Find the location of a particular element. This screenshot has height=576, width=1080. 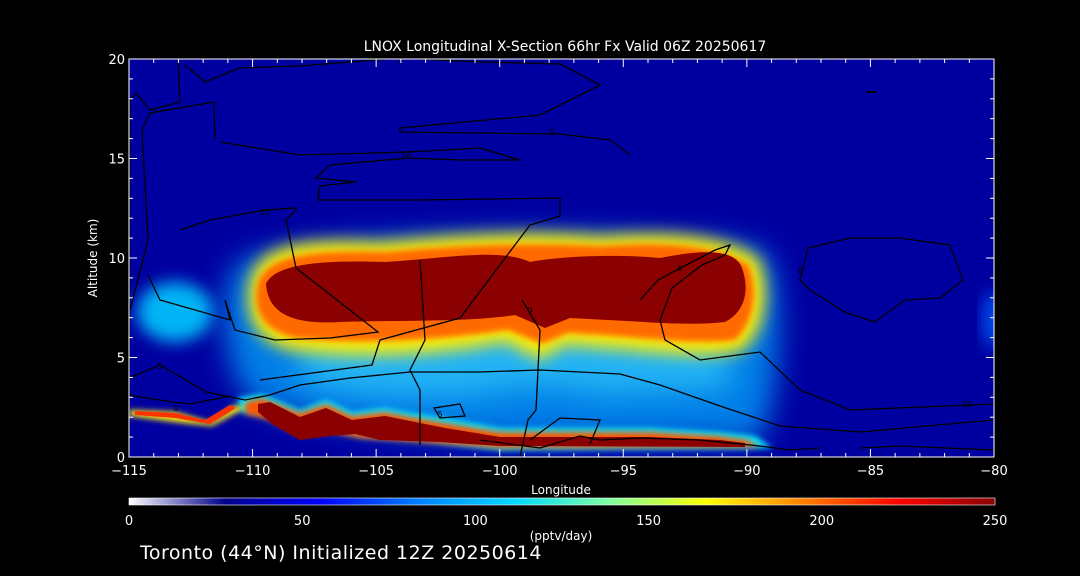

colorbar-tick-label: 250 is located at coordinates (995, 521).